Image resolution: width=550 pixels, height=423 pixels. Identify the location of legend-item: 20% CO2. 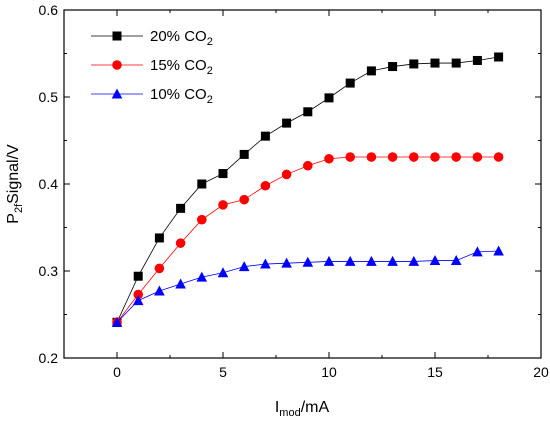
(152, 38).